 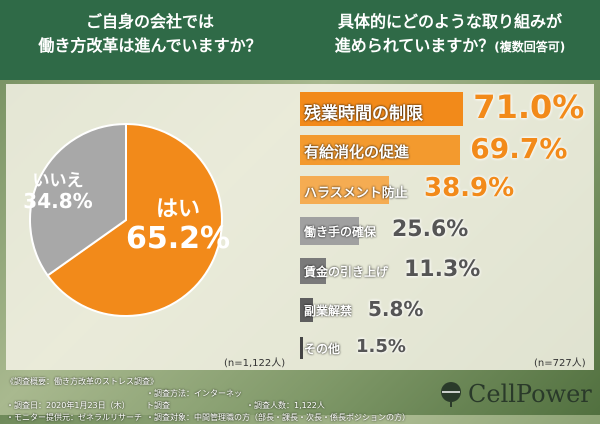 What do you see at coordinates (560, 363) in the screenshot?
I see `bar-sample-size: (n=727人)` at bounding box center [560, 363].